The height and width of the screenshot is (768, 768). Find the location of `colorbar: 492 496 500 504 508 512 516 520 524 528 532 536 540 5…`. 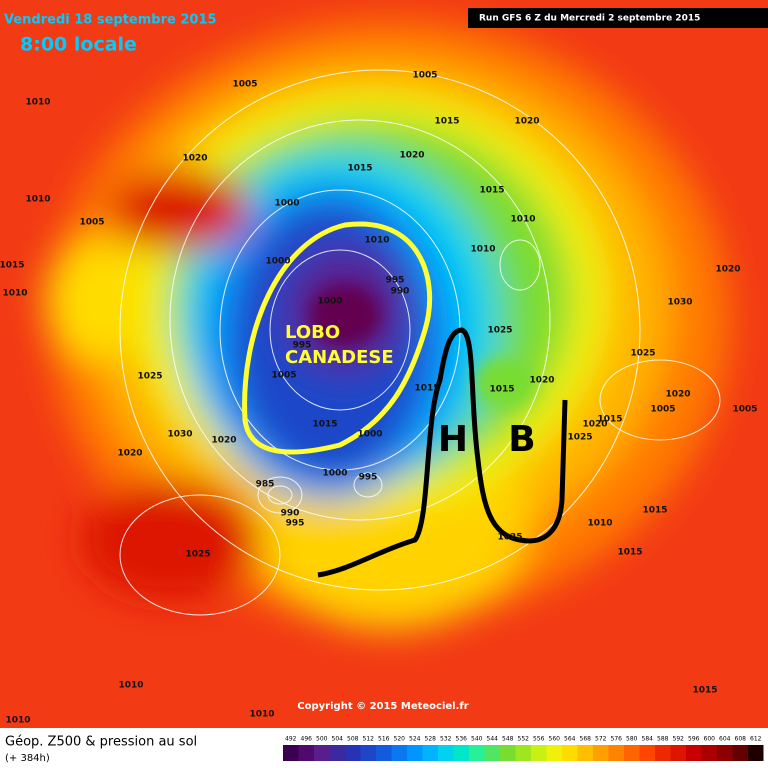

colorbar: 492 496 500 504 508 512 516 520 524 528 532 536 540 5… is located at coordinates (523, 748).